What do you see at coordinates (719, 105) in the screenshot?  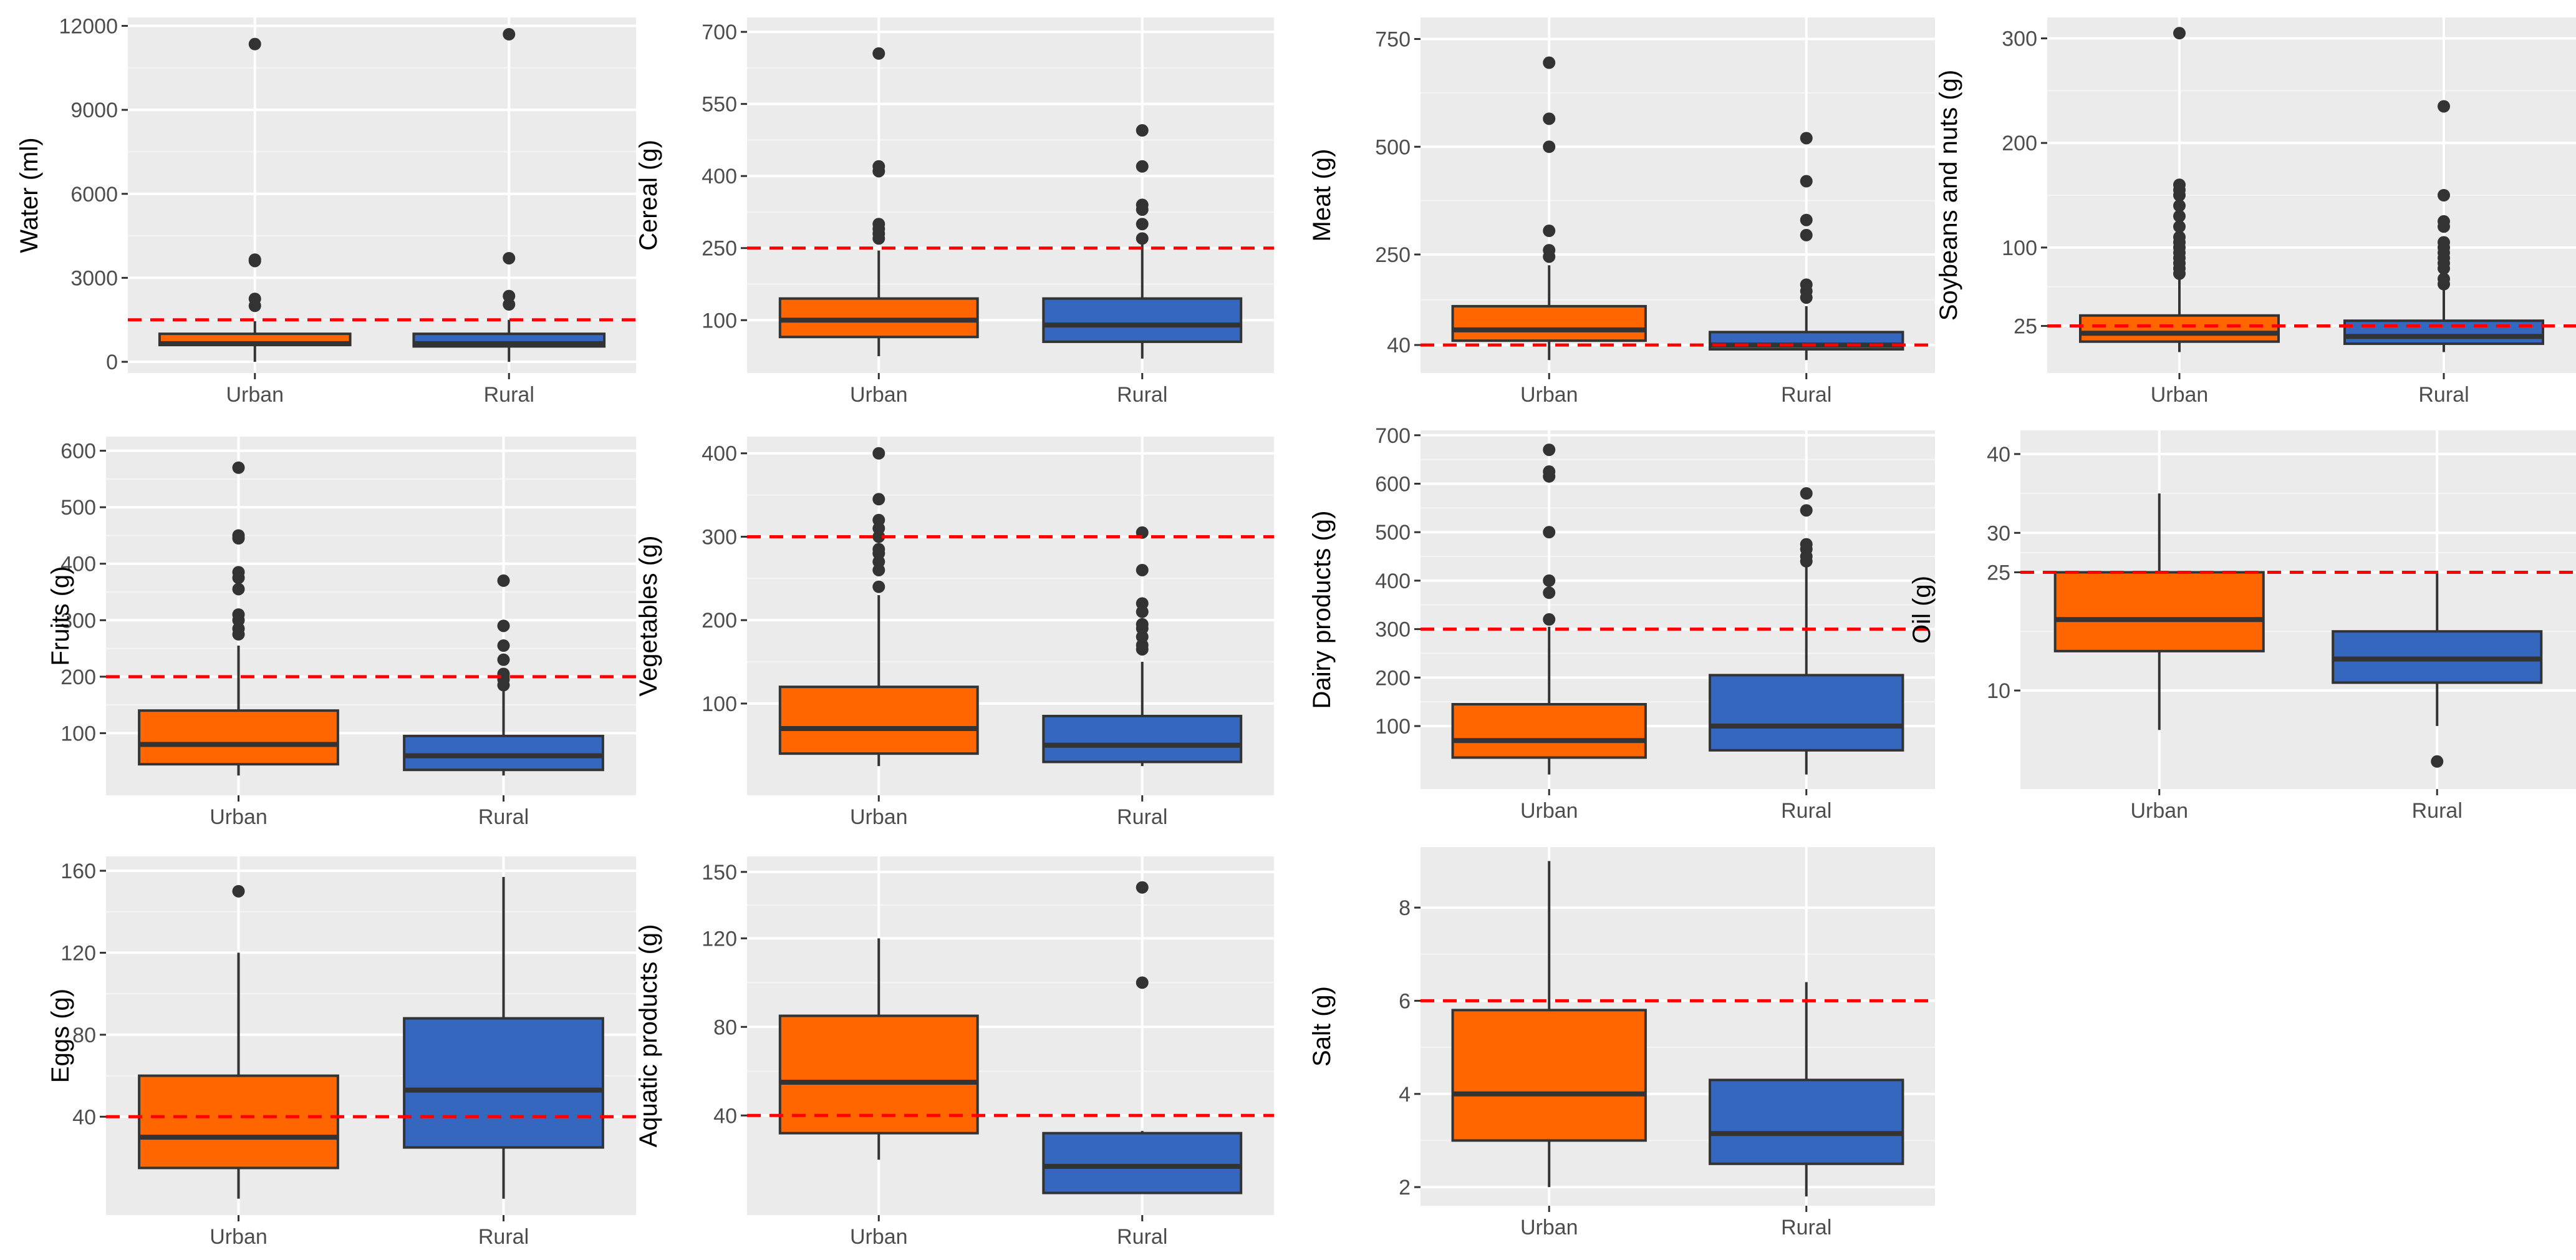 I see `y-tick-label: 550` at bounding box center [719, 105].